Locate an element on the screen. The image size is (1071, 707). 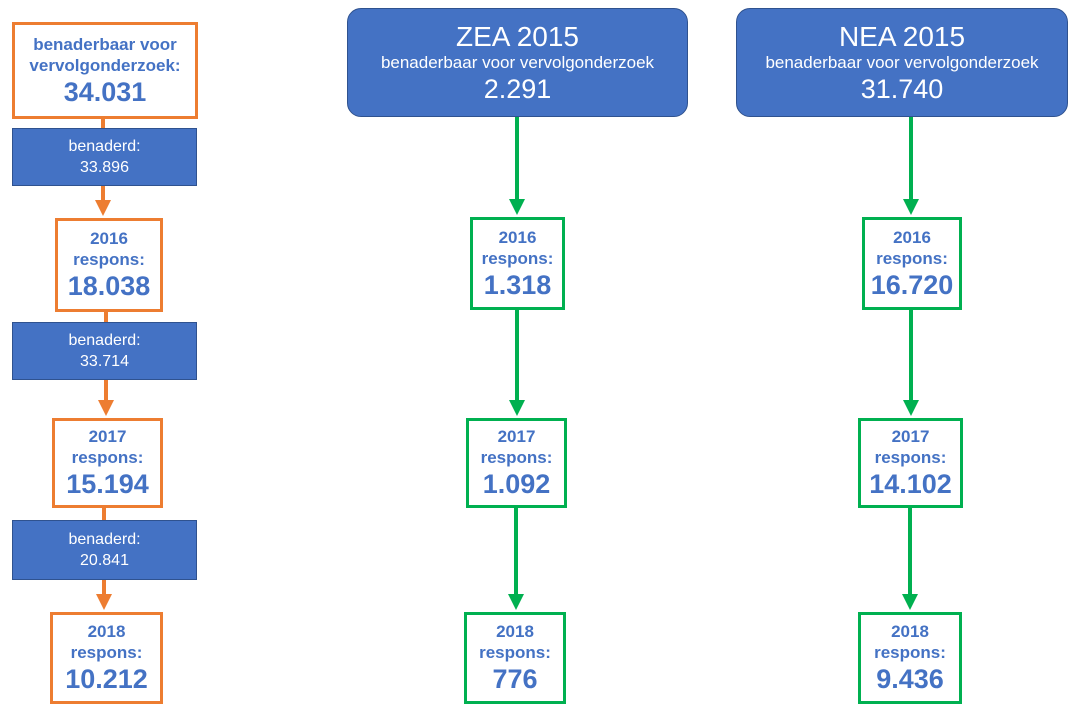
response-box: 2018 respons: 10.212 is located at coordinates (106, 658).